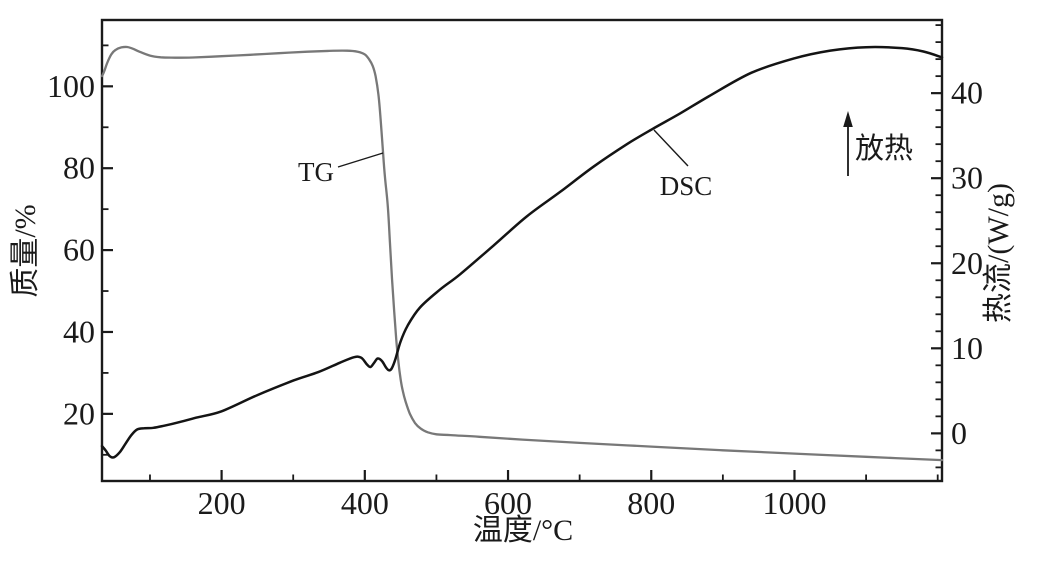  Describe the element at coordinates (998, 253) in the screenshot. I see `y-right-axis-title: 热流/(W/g)` at that location.